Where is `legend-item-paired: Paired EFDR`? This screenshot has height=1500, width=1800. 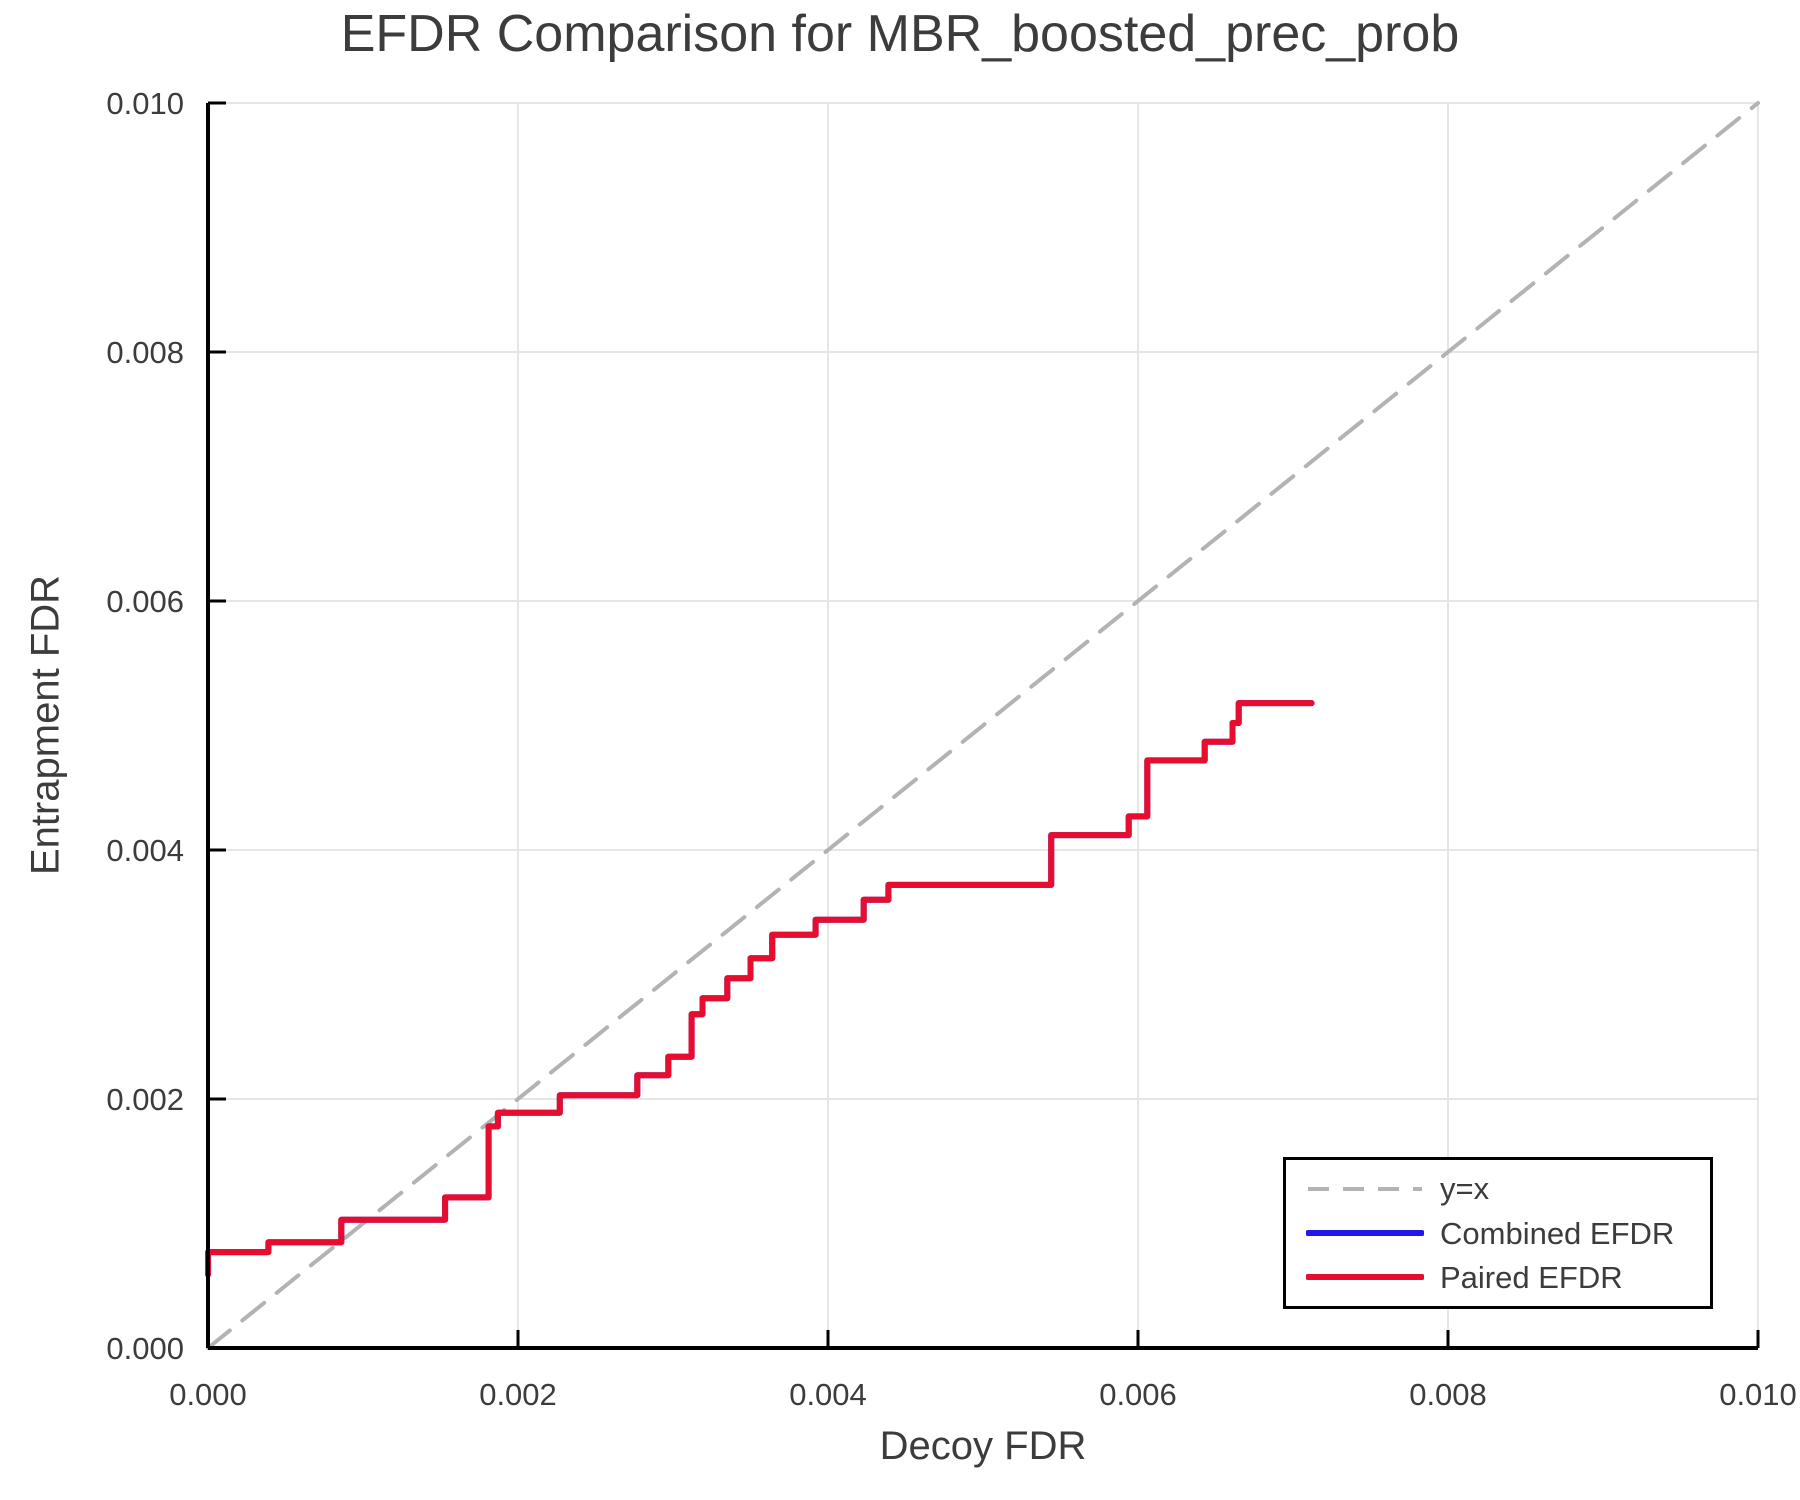
legend-item-paired: Paired EFDR is located at coordinates (1498, 1277).